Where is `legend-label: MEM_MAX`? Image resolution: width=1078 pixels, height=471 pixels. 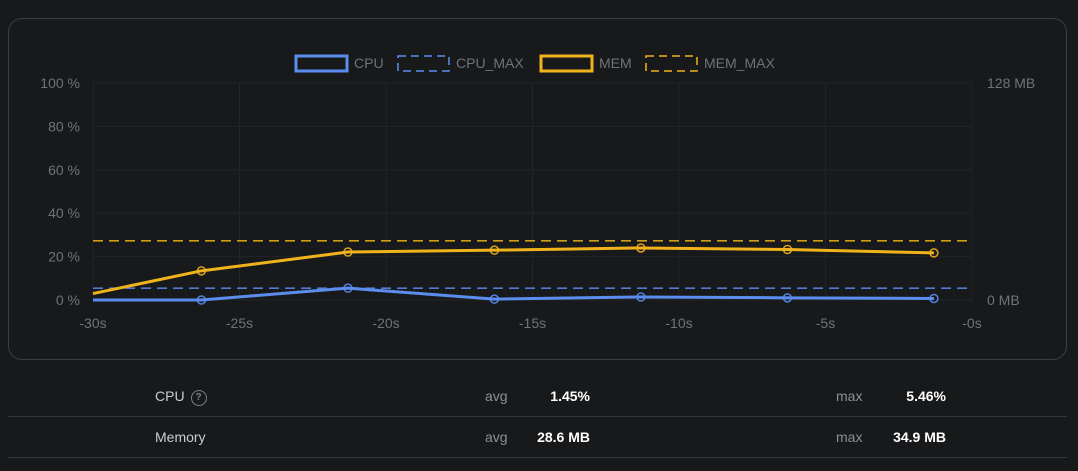 legend-label: MEM_MAX is located at coordinates (739, 63).